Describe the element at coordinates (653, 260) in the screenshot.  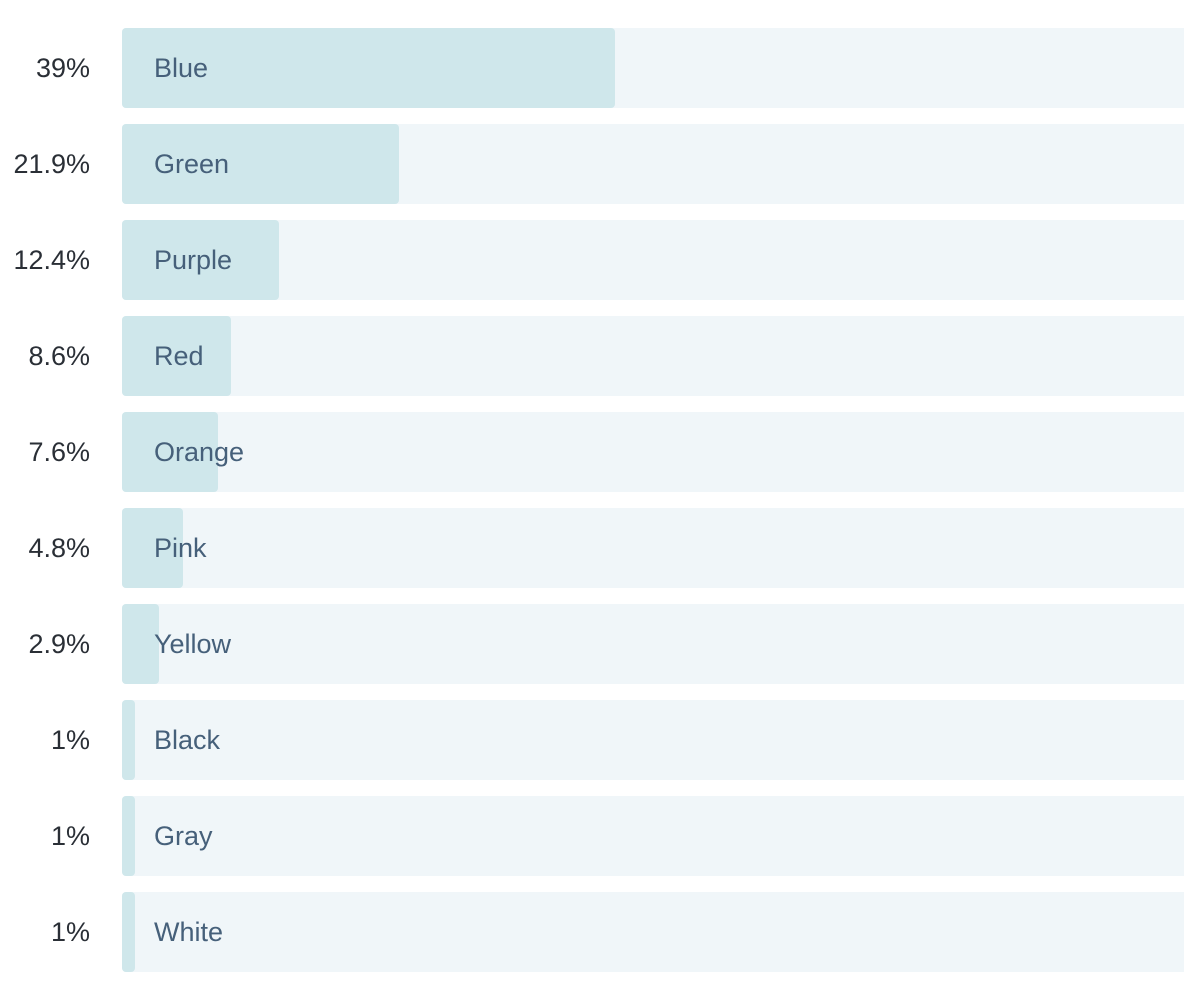
I see `bar-track: Purple` at that location.